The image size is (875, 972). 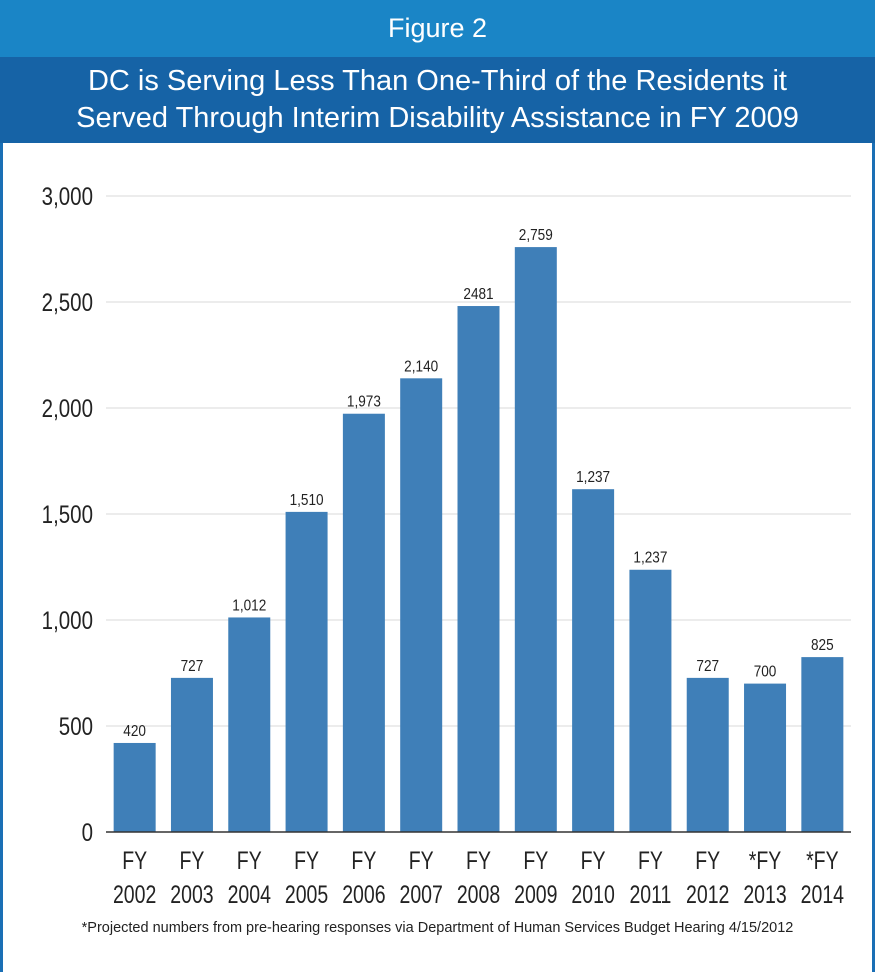 I want to click on data-label: 700, so click(x=765, y=672).